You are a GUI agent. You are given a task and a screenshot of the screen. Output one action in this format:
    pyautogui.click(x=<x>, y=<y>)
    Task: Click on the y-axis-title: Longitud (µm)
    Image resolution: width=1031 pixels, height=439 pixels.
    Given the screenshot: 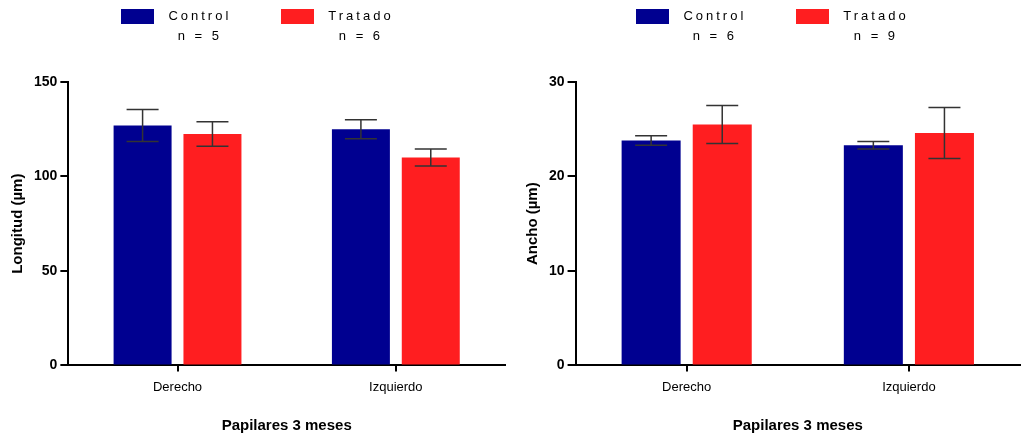 What is the action you would take?
    pyautogui.click(x=17, y=223)
    